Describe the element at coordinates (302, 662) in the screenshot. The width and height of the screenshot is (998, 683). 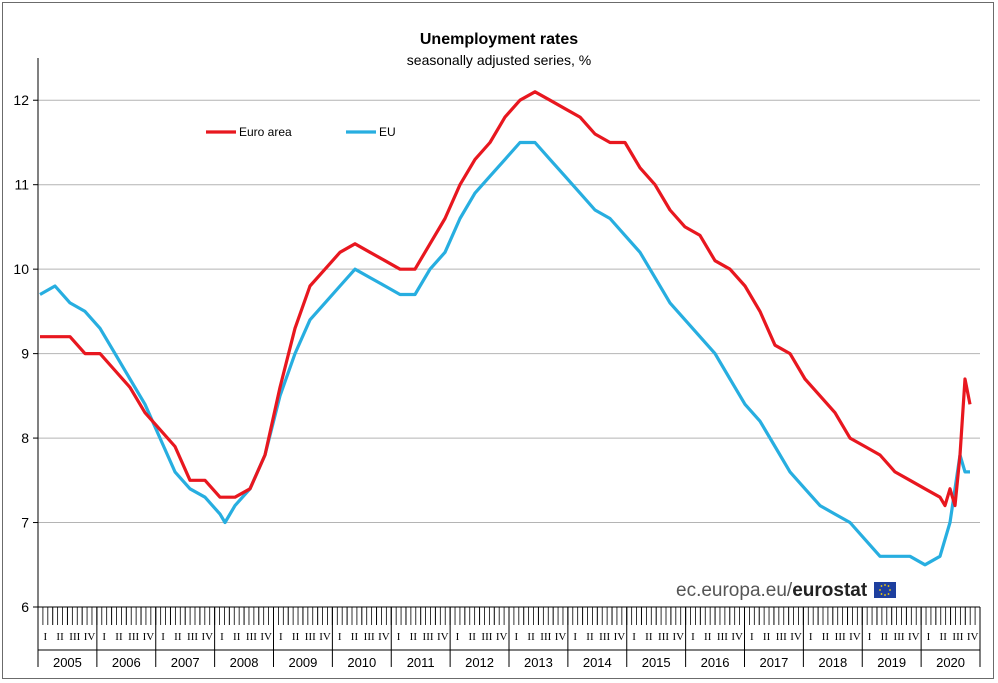
I see `year-label: 2009` at that location.